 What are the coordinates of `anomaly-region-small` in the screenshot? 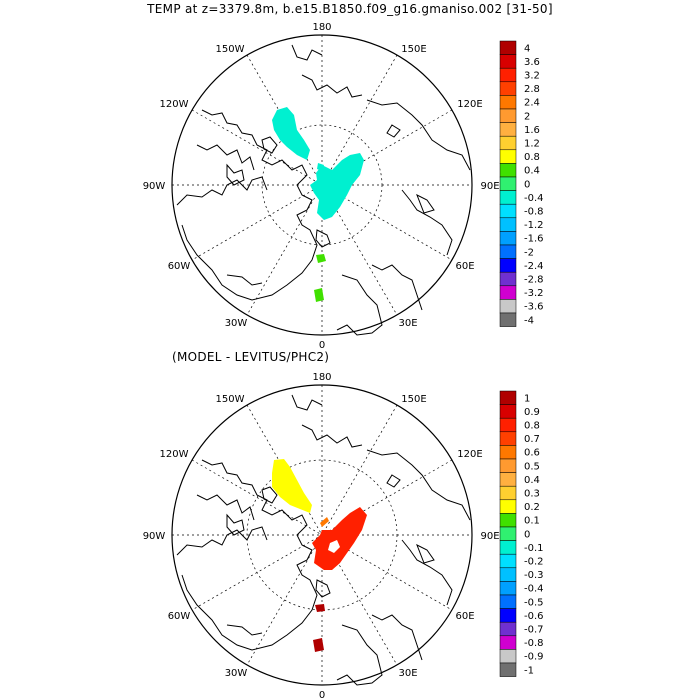 It's located at (320, 167).